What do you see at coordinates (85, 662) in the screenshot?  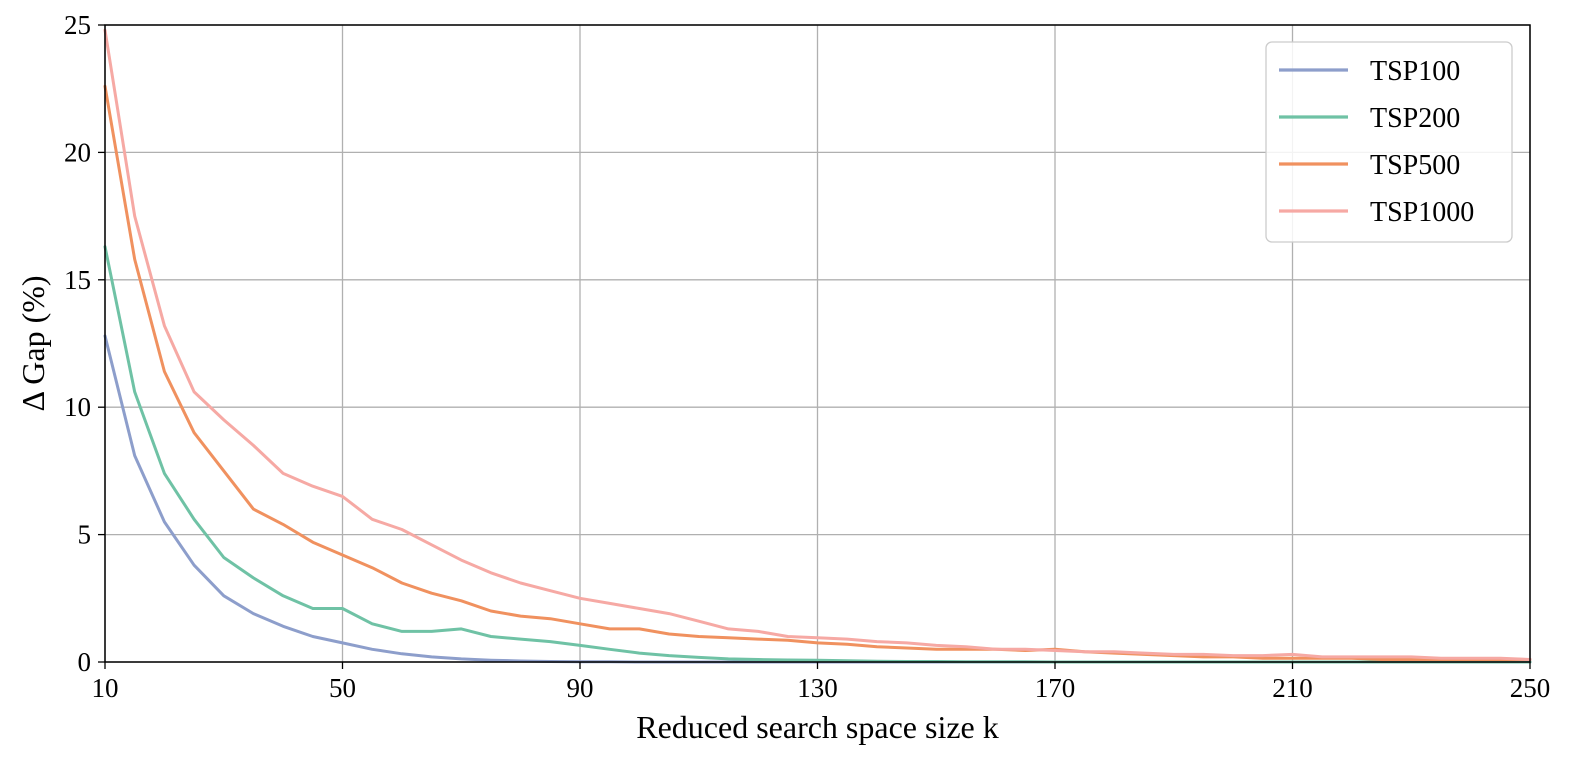 I see `y-tick-label: 0` at bounding box center [85, 662].